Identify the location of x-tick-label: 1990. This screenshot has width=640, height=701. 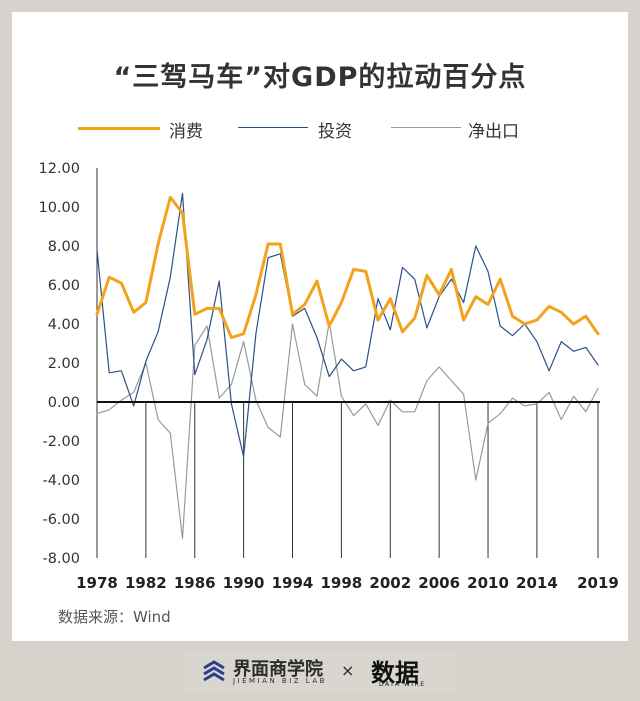
(244, 583).